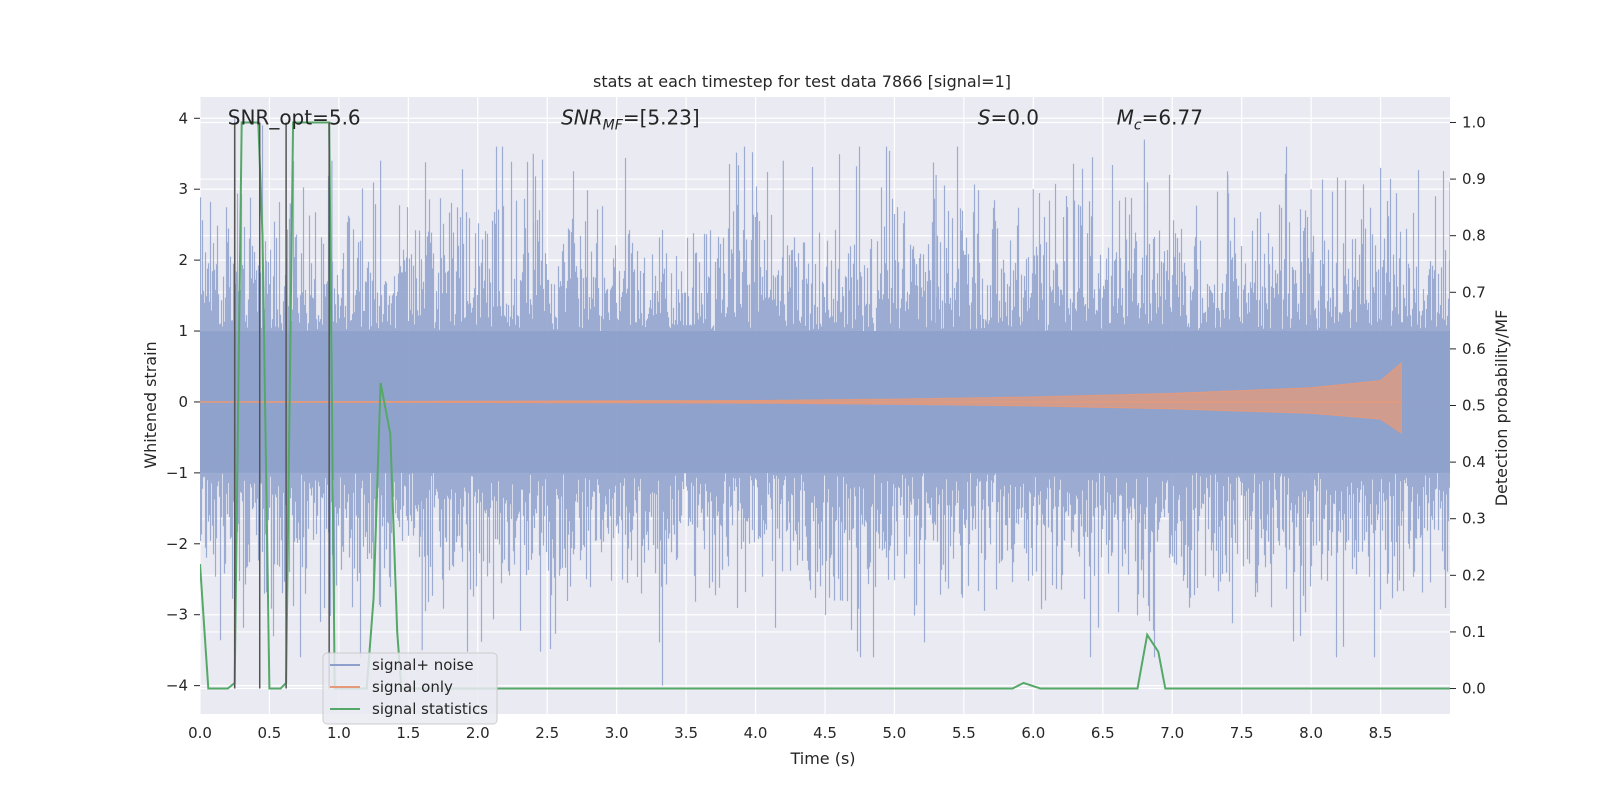 The height and width of the screenshot is (800, 1600). What do you see at coordinates (1474, 236) in the screenshot?
I see `y2-tick-label: 0.8` at bounding box center [1474, 236].